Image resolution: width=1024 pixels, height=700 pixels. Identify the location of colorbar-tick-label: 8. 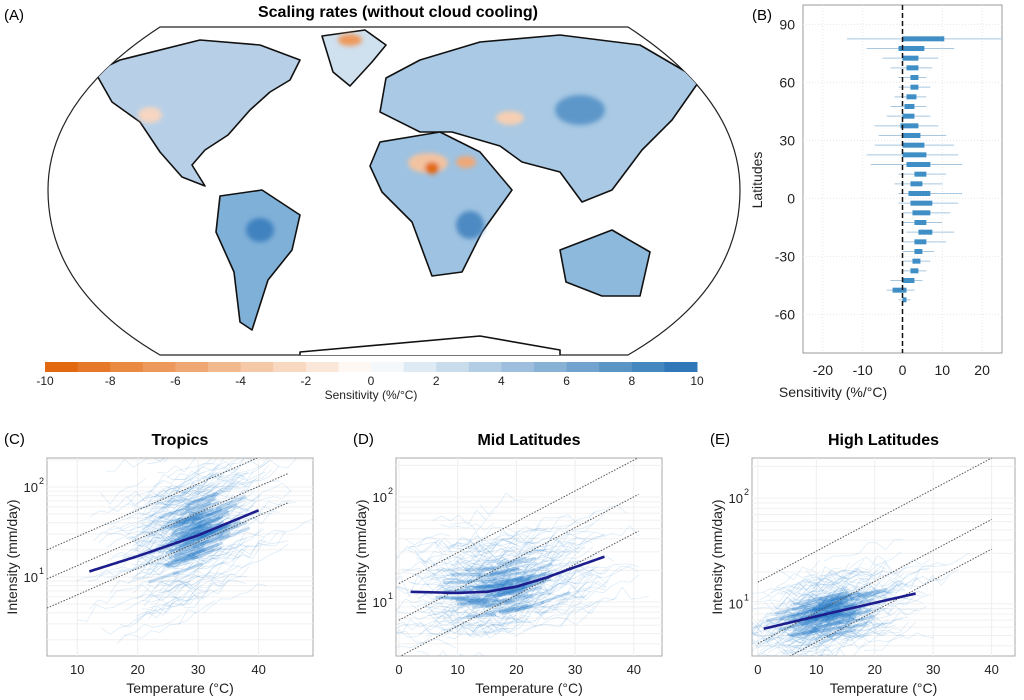
(631, 381).